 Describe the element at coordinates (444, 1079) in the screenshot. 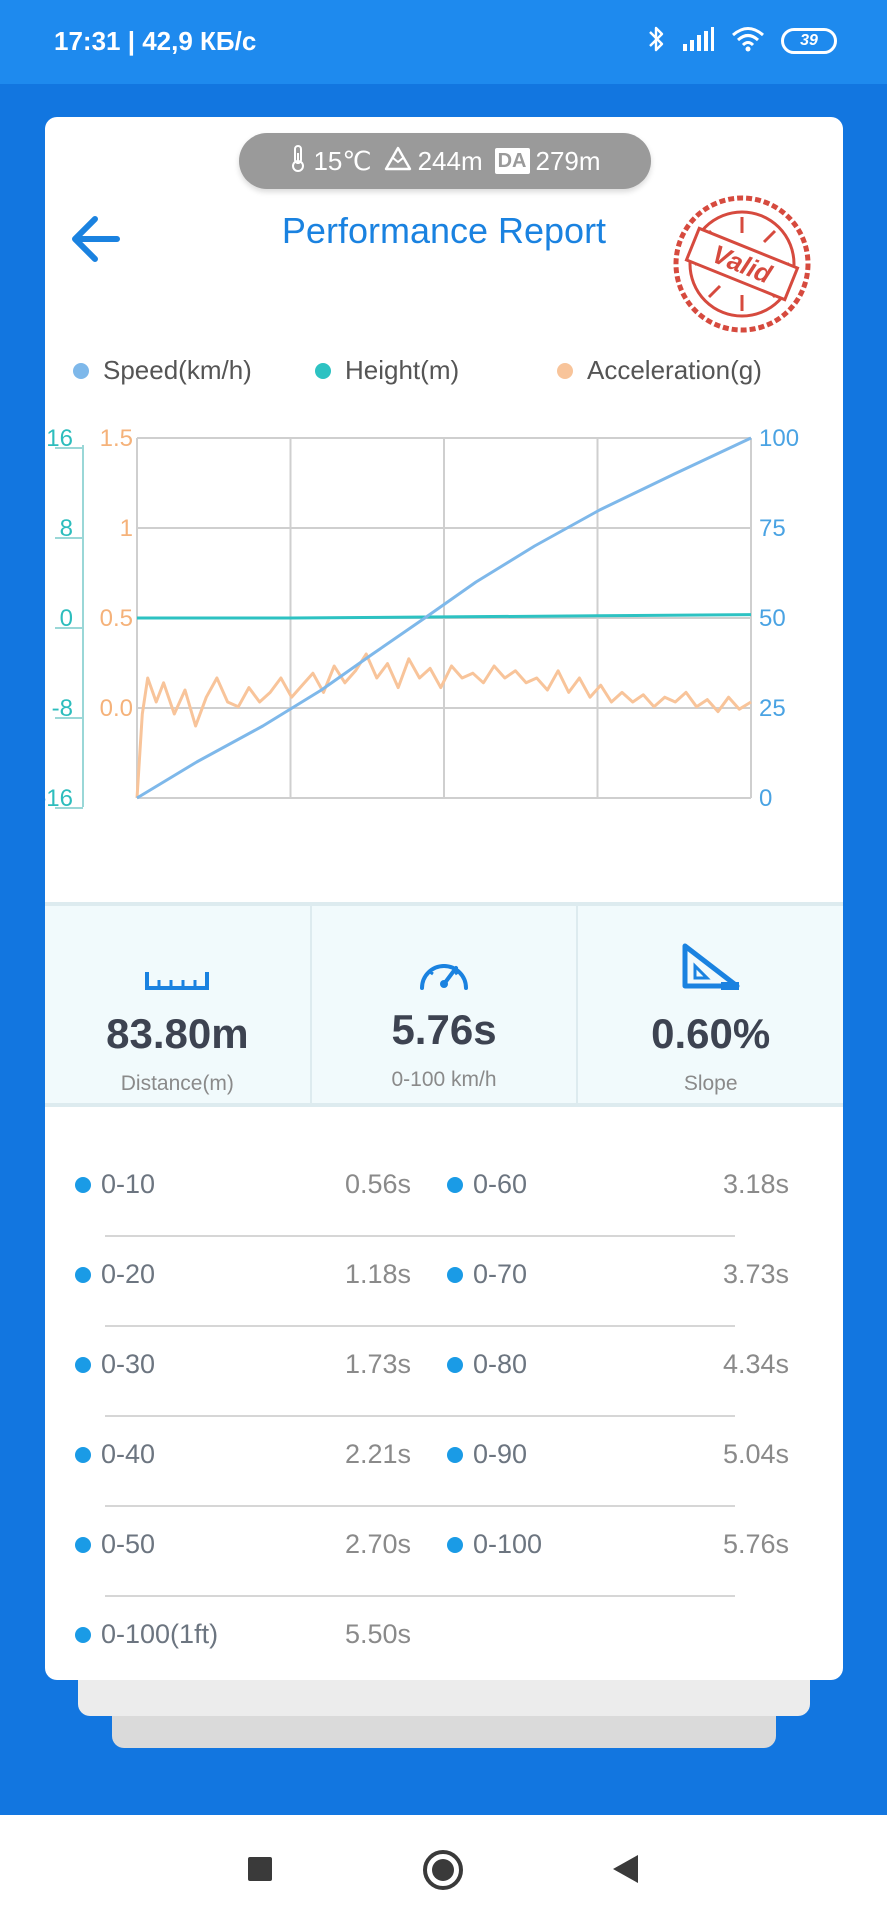

I see `zero-to-hundred-label: 0-100 km/h` at that location.